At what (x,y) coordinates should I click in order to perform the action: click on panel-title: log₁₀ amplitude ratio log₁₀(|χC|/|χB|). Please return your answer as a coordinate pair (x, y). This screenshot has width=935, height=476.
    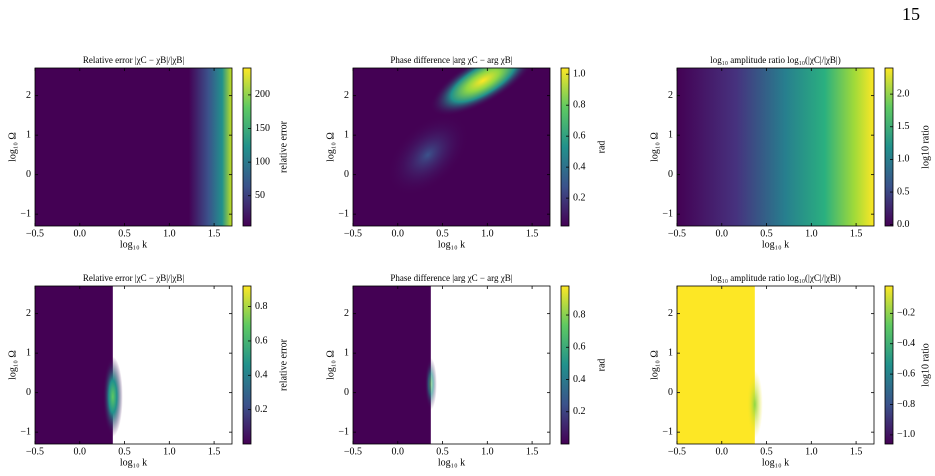
    Looking at the image, I should click on (775, 60).